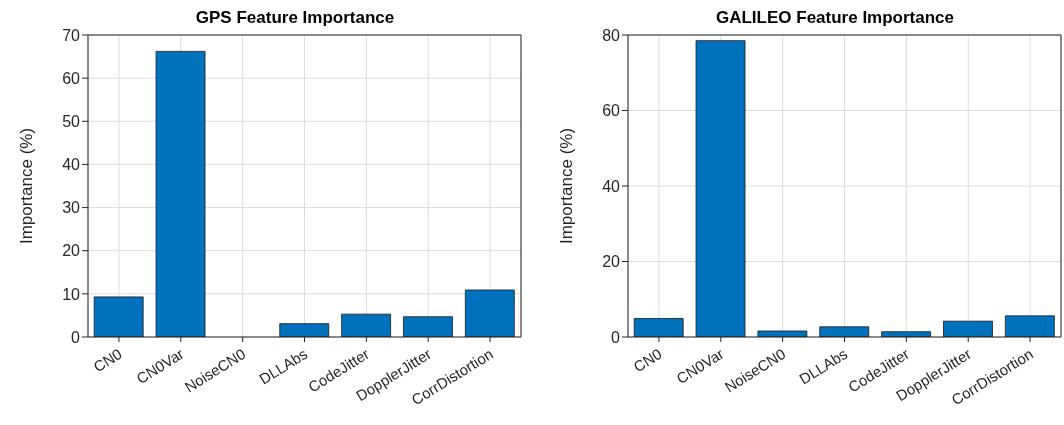 The height and width of the screenshot is (425, 1064). I want to click on chart-title: GPS Feature Importance, so click(295, 18).